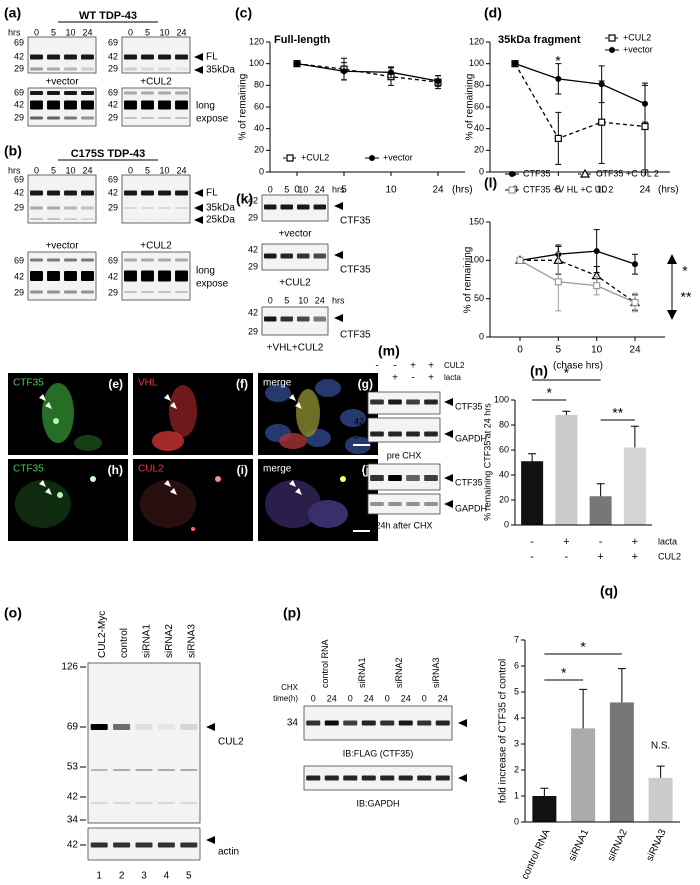 The image size is (700, 885). Describe the element at coordinates (259, 150) in the screenshot. I see `y-tick-label: 20` at that location.